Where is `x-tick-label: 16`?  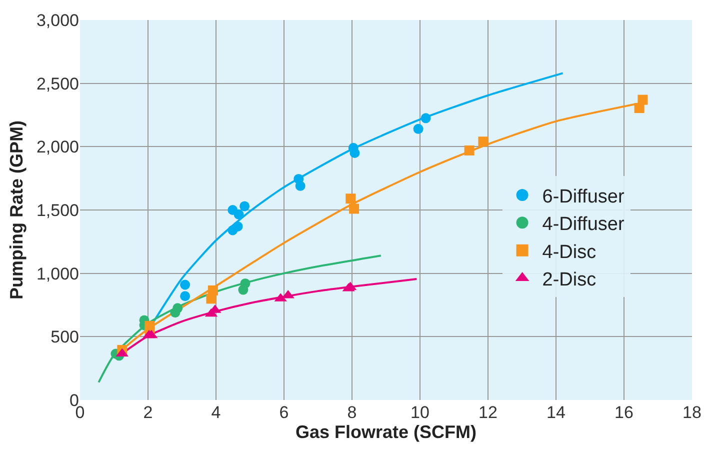
x-tick-label: 16 is located at coordinates (624, 412).